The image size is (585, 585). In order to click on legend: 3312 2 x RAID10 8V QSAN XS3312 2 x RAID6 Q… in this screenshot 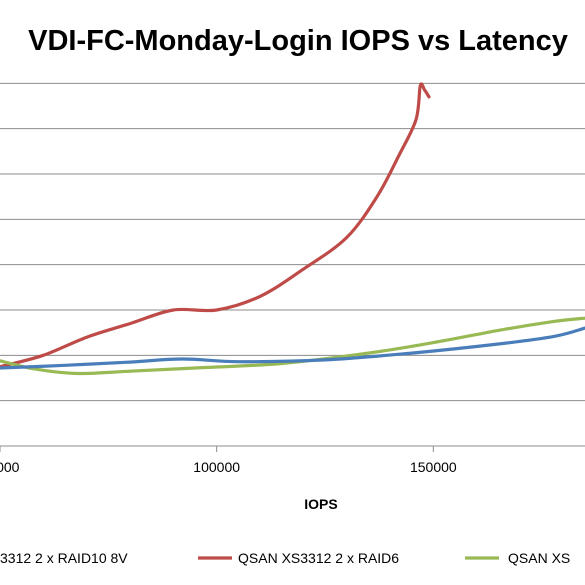, I will do `click(285, 558)`.